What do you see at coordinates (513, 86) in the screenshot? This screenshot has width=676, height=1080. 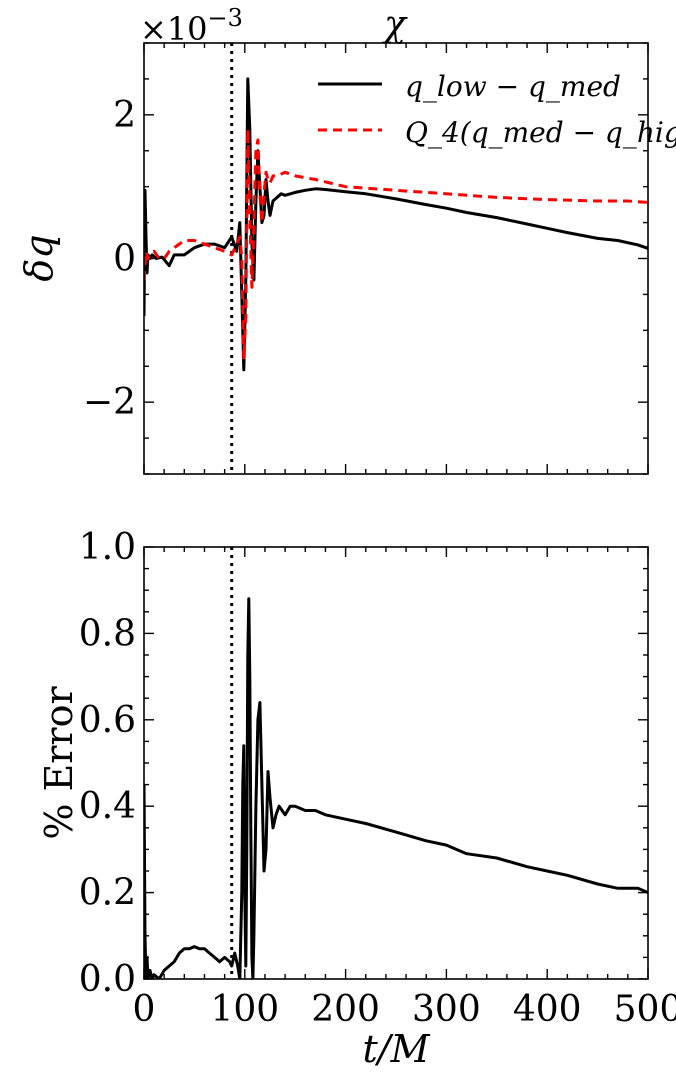 I see `legend-label-low-minus-med: q_low − q_med` at bounding box center [513, 86].